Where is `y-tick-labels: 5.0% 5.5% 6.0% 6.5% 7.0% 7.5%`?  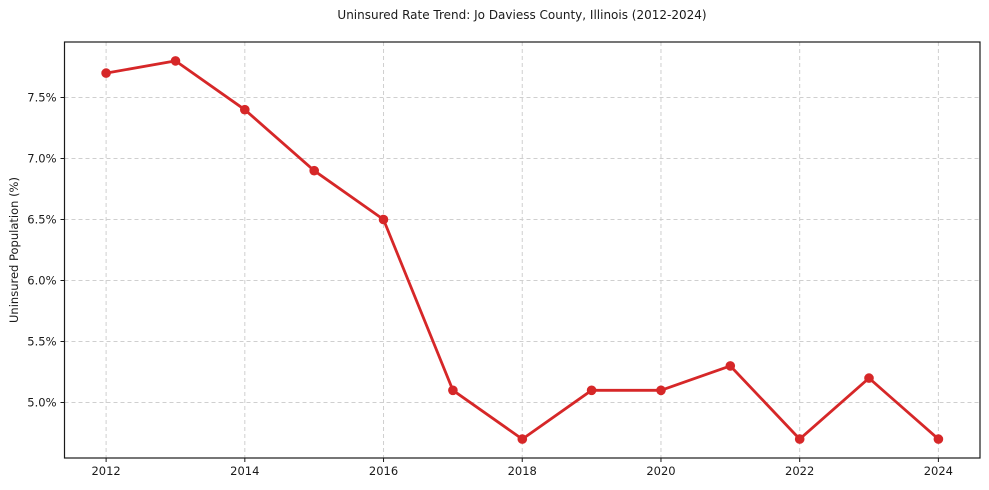 y-tick-labels: 5.0% 5.5% 6.0% 6.5% 7.0% 7.5% is located at coordinates (41, 250).